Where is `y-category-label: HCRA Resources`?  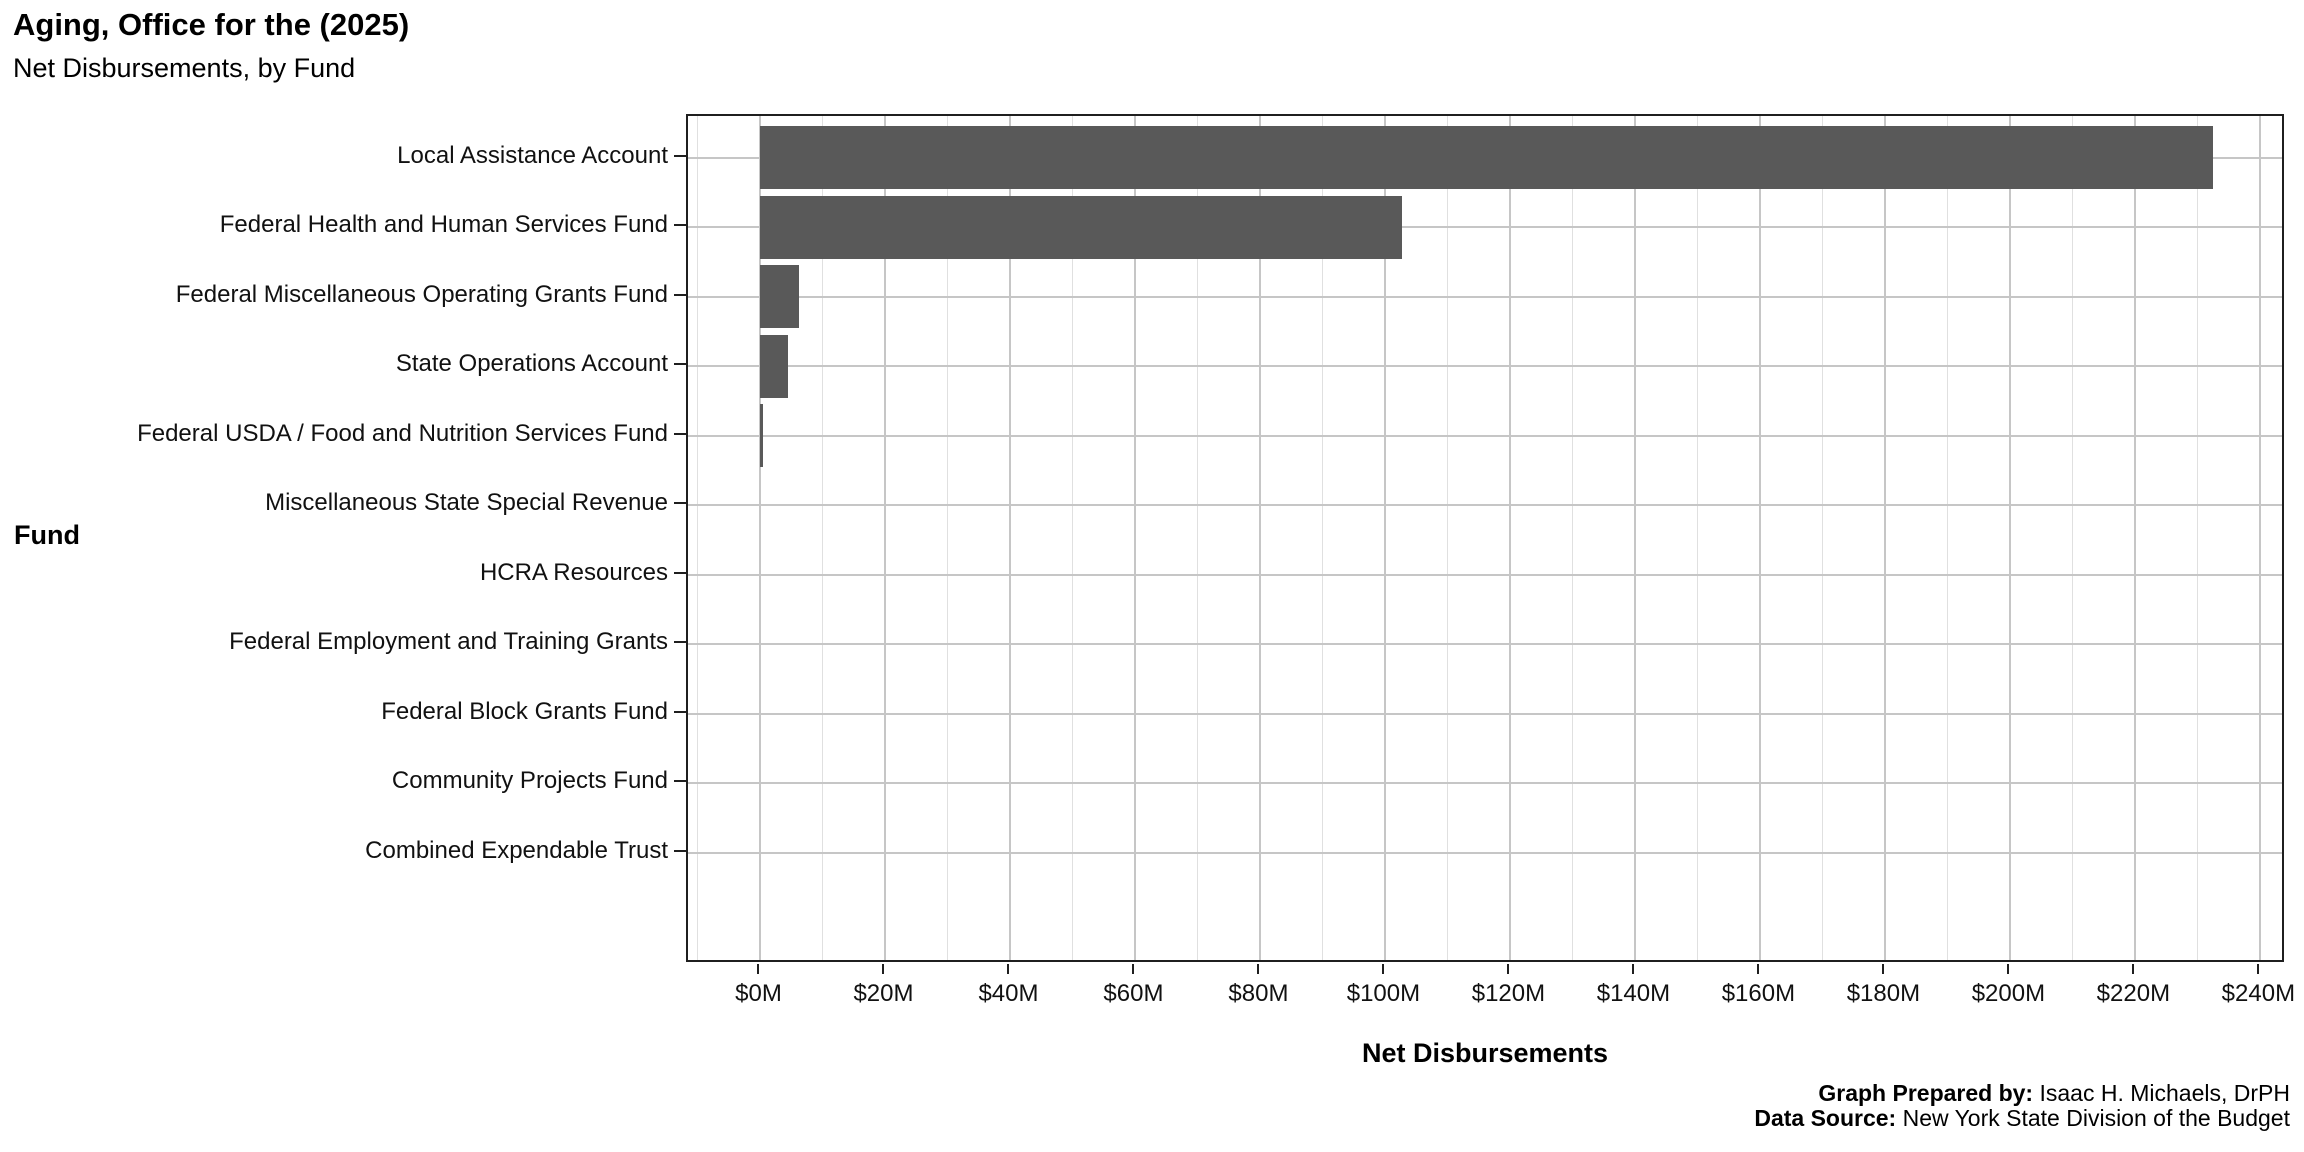 y-category-label: HCRA Resources is located at coordinates (573, 572).